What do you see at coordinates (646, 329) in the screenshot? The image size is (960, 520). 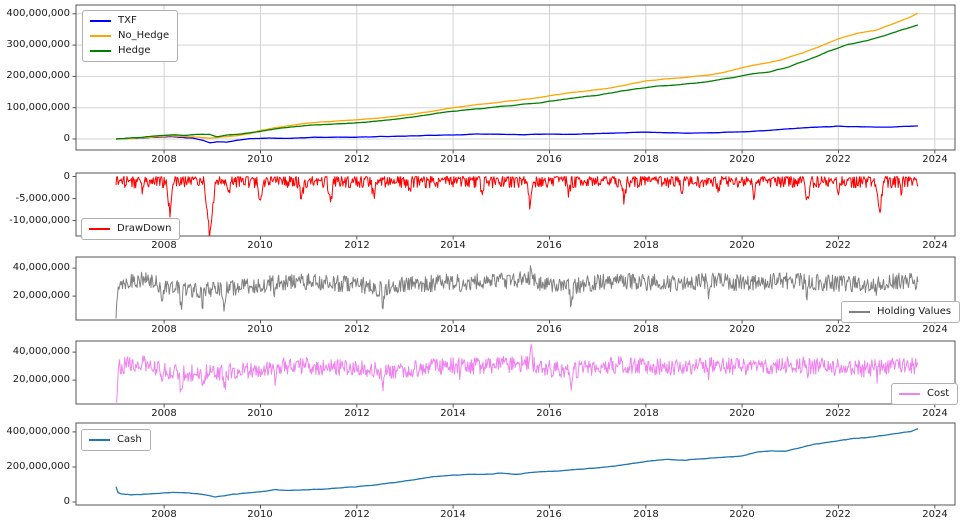 I see `xtick-label-holding: 2018` at bounding box center [646, 329].